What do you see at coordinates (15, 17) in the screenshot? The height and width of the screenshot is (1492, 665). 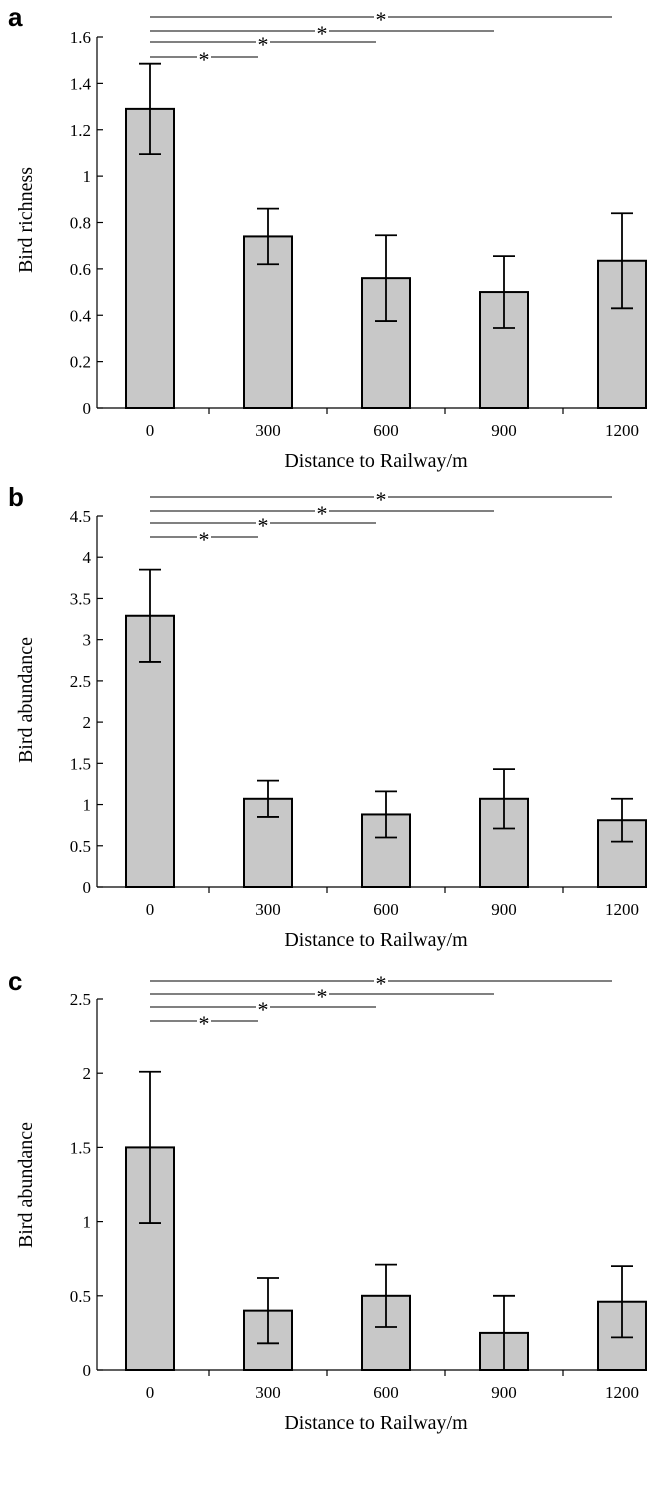 I see `panel-letter: a` at bounding box center [15, 17].